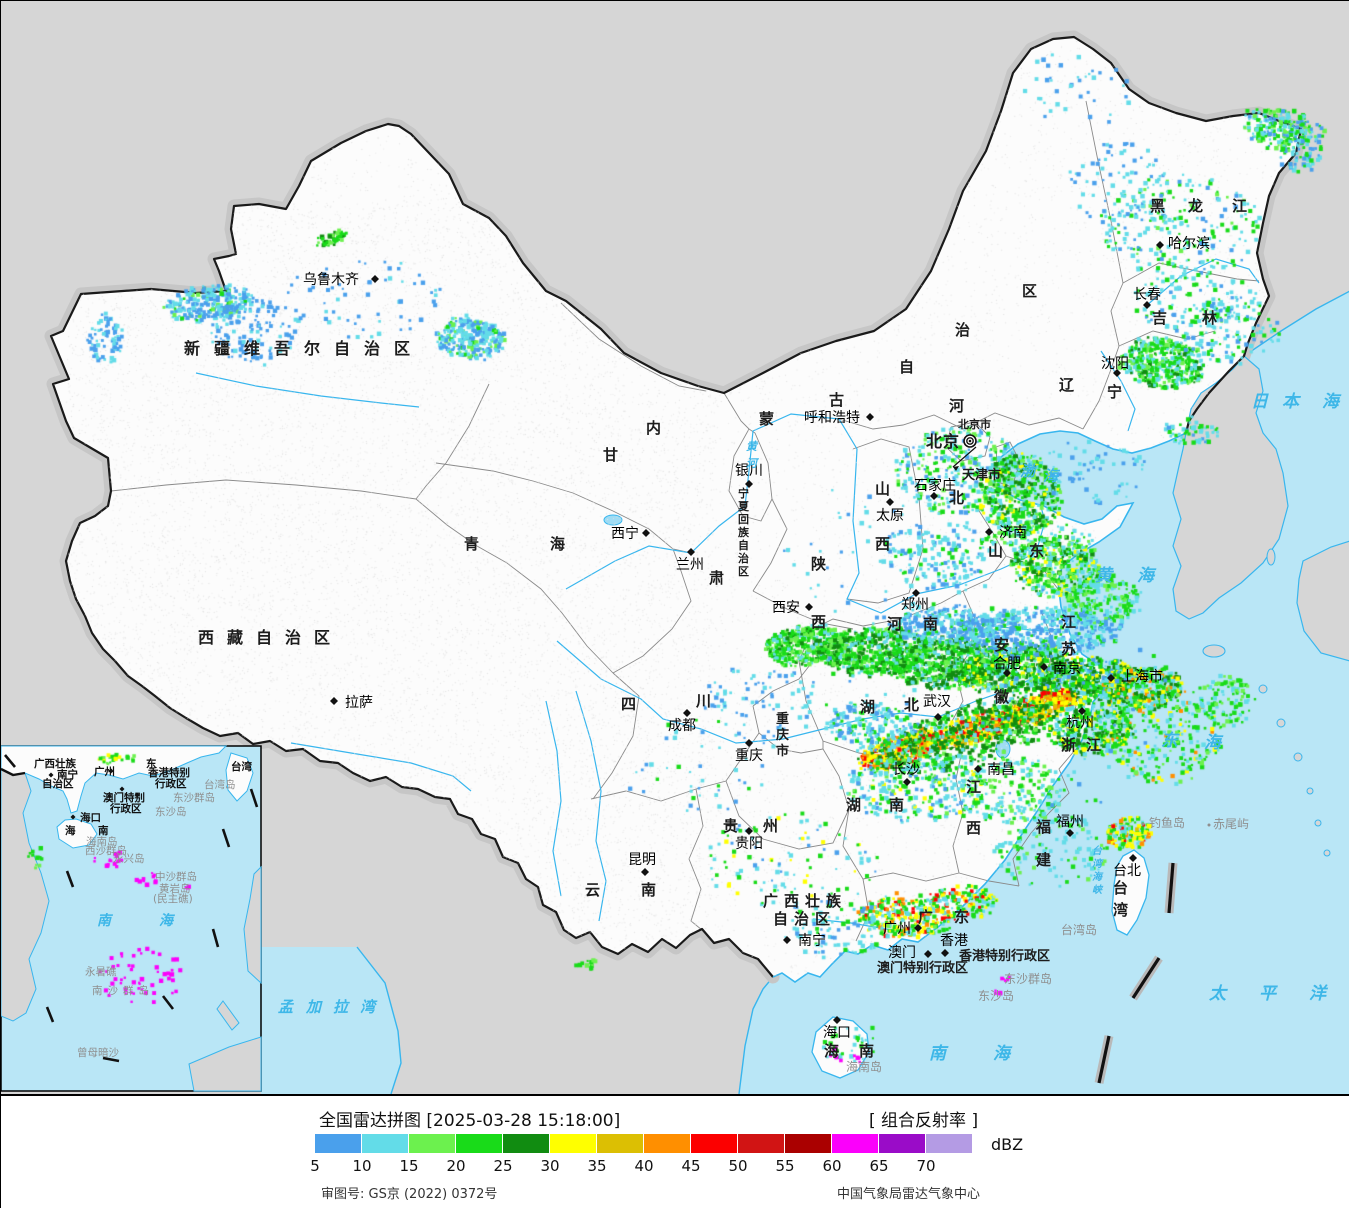  I want to click on svg-text: 哈尔滨, so click(1189, 244).